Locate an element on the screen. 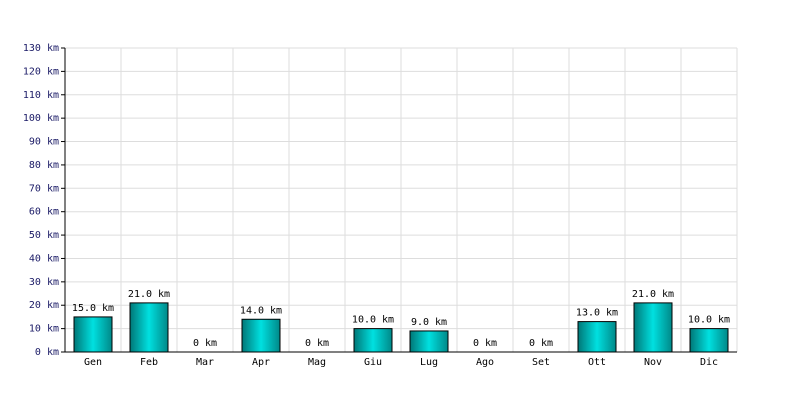  y-tick-label: 110 km is located at coordinates (41, 95).